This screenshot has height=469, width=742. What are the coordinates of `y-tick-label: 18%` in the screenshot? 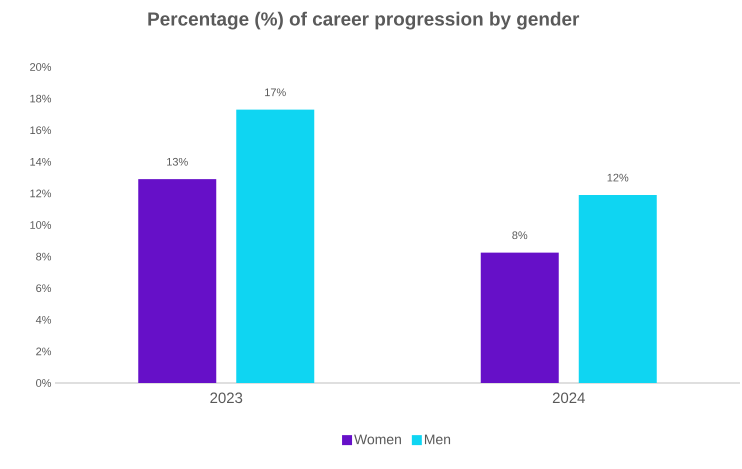 It's located at (41, 98).